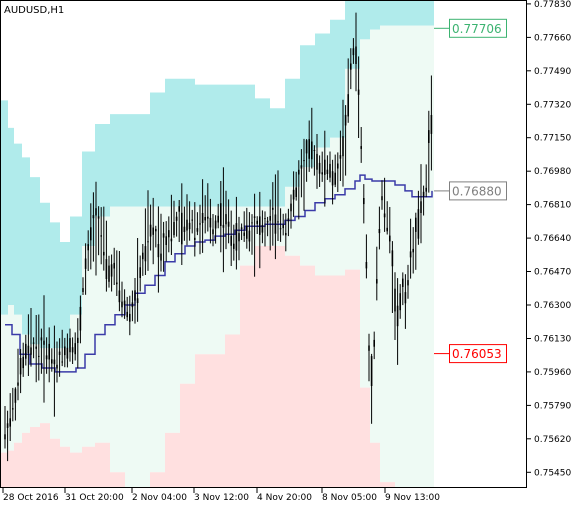 Image resolution: width=581 pixels, height=508 pixels. Describe the element at coordinates (552, 473) in the screenshot. I see `y-tick-label: 0.75450` at that location.